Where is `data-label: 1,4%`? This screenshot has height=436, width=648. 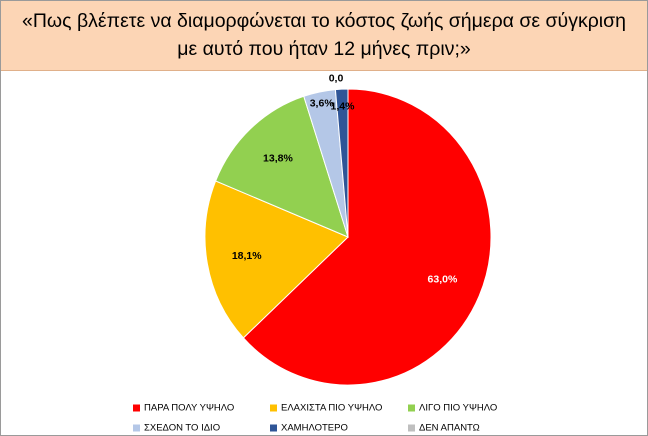
data-label: 1,4% is located at coordinates (342, 107).